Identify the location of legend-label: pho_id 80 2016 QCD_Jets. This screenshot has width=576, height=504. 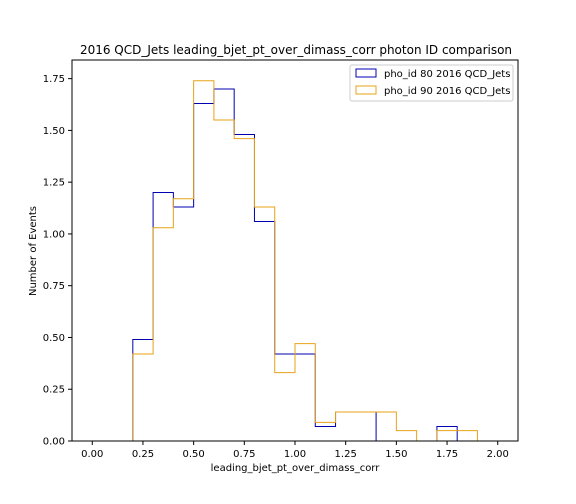
(447, 74).